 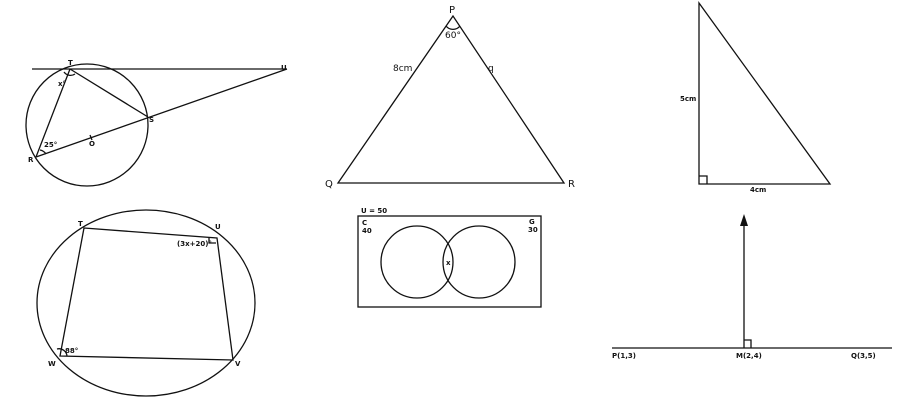 I want to click on point-q-label: Q(3,5), so click(x=863, y=356).